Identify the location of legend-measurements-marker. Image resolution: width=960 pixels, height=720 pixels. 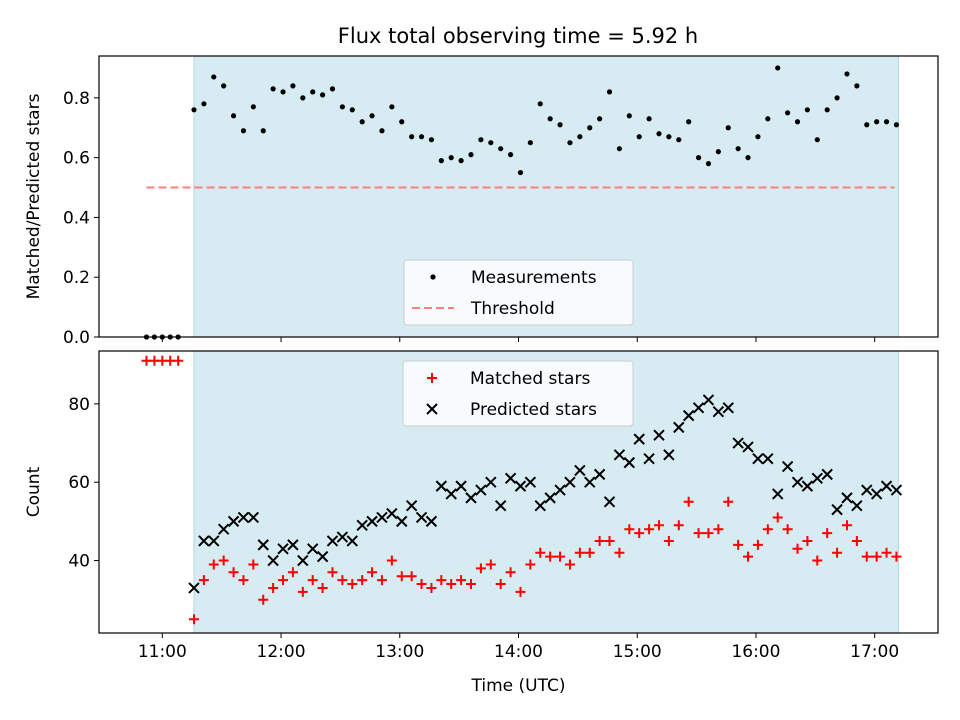
(433, 277).